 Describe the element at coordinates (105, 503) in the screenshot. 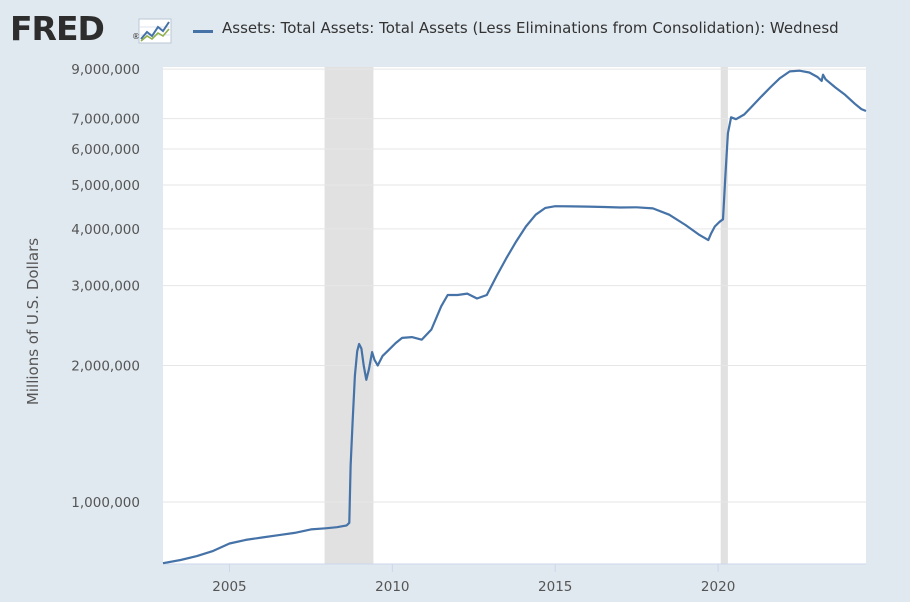

I see `y-tick-label: 1,000,000` at that location.